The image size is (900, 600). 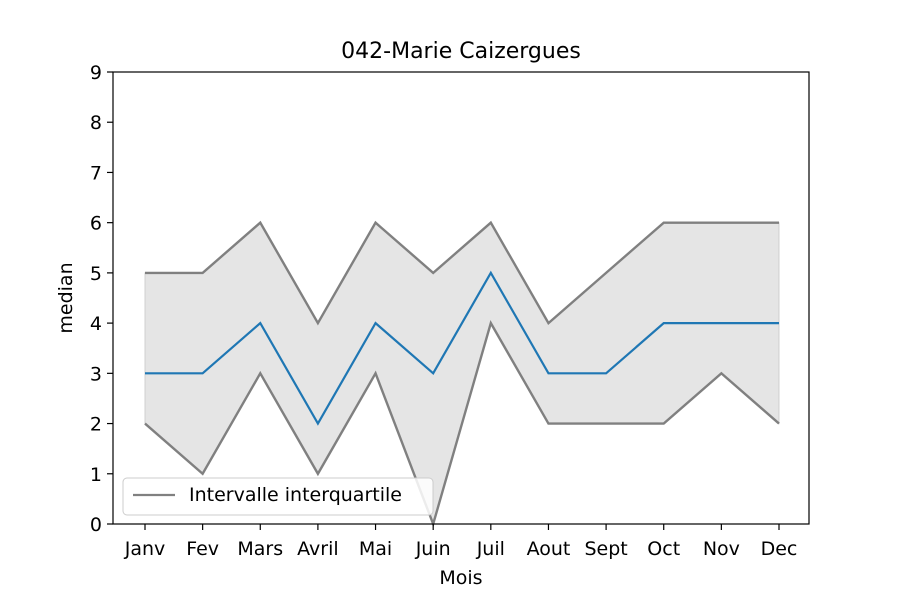 I want to click on x-tick-label-dec: Dec, so click(x=779, y=549).